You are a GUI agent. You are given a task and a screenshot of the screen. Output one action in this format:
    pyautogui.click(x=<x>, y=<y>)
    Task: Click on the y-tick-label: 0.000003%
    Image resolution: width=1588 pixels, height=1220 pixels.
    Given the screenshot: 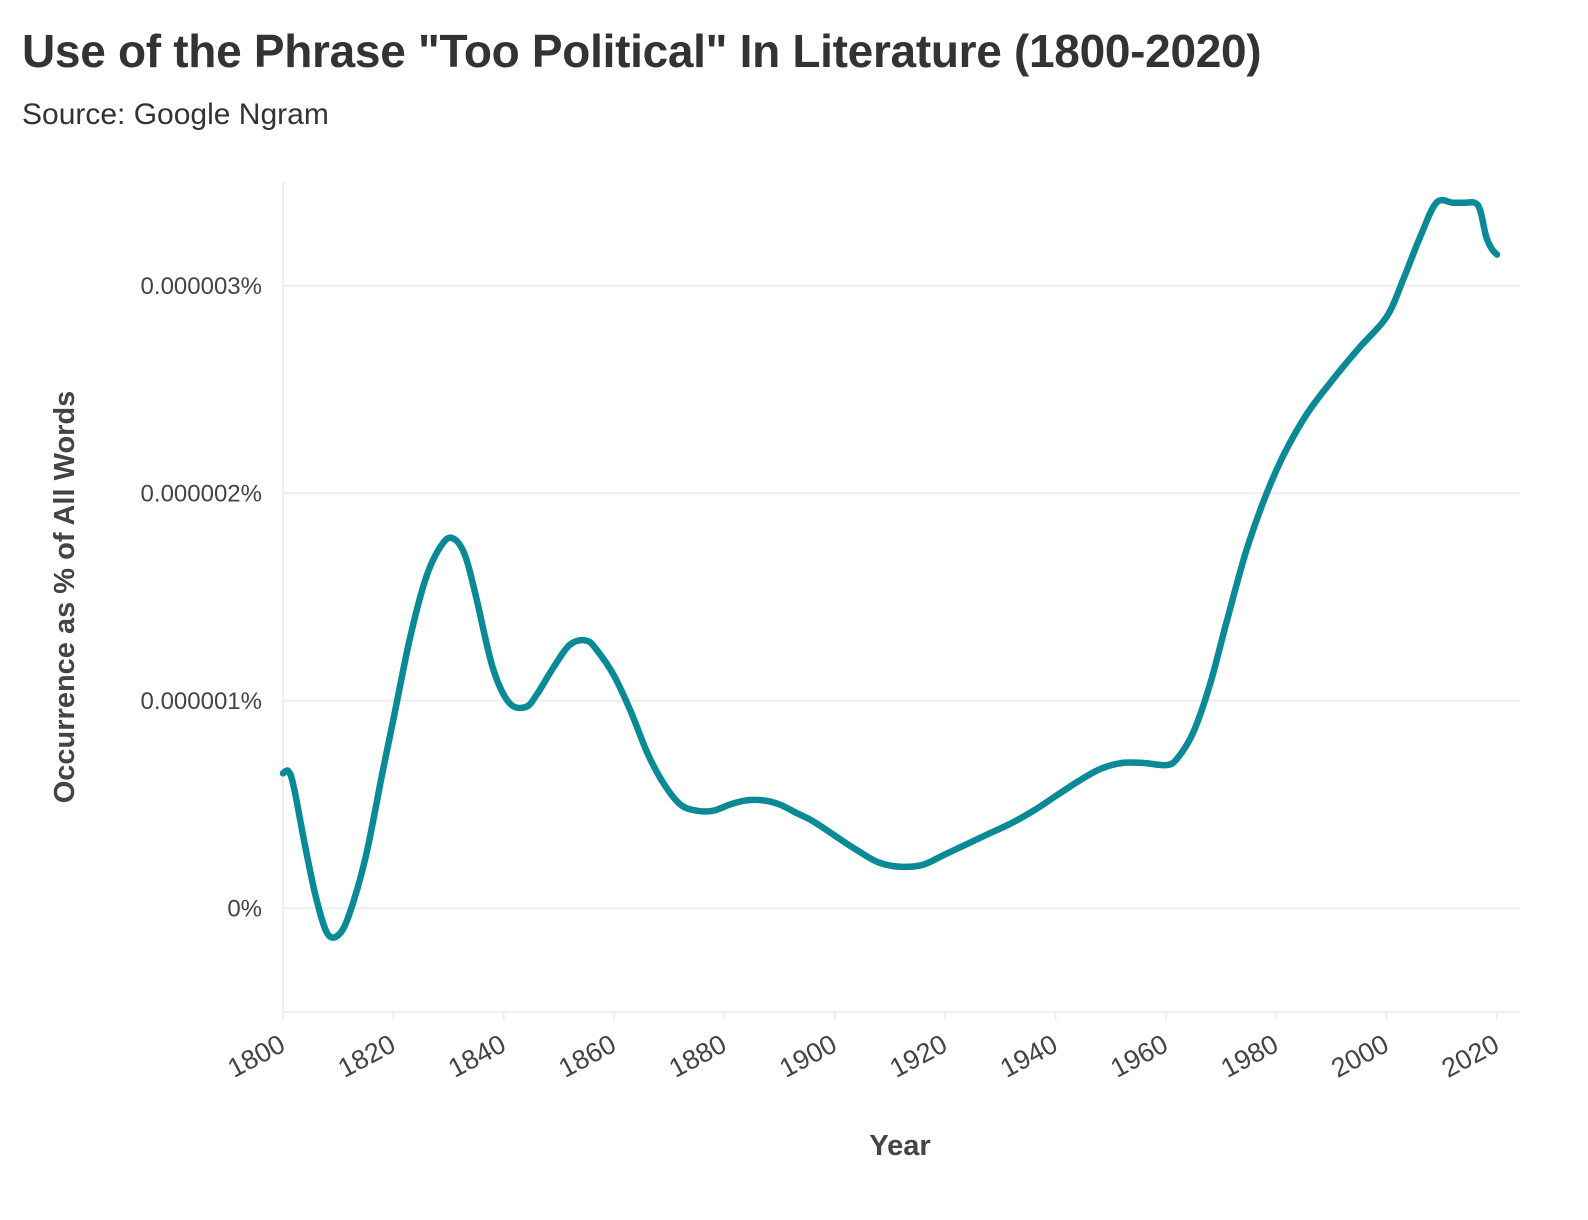 What is the action you would take?
    pyautogui.click(x=201, y=286)
    